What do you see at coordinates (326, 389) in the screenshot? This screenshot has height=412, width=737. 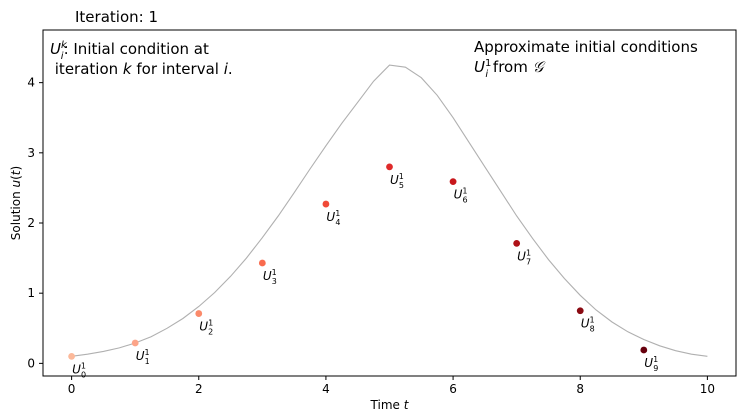 I see `x-tick-label: 4` at bounding box center [326, 389].